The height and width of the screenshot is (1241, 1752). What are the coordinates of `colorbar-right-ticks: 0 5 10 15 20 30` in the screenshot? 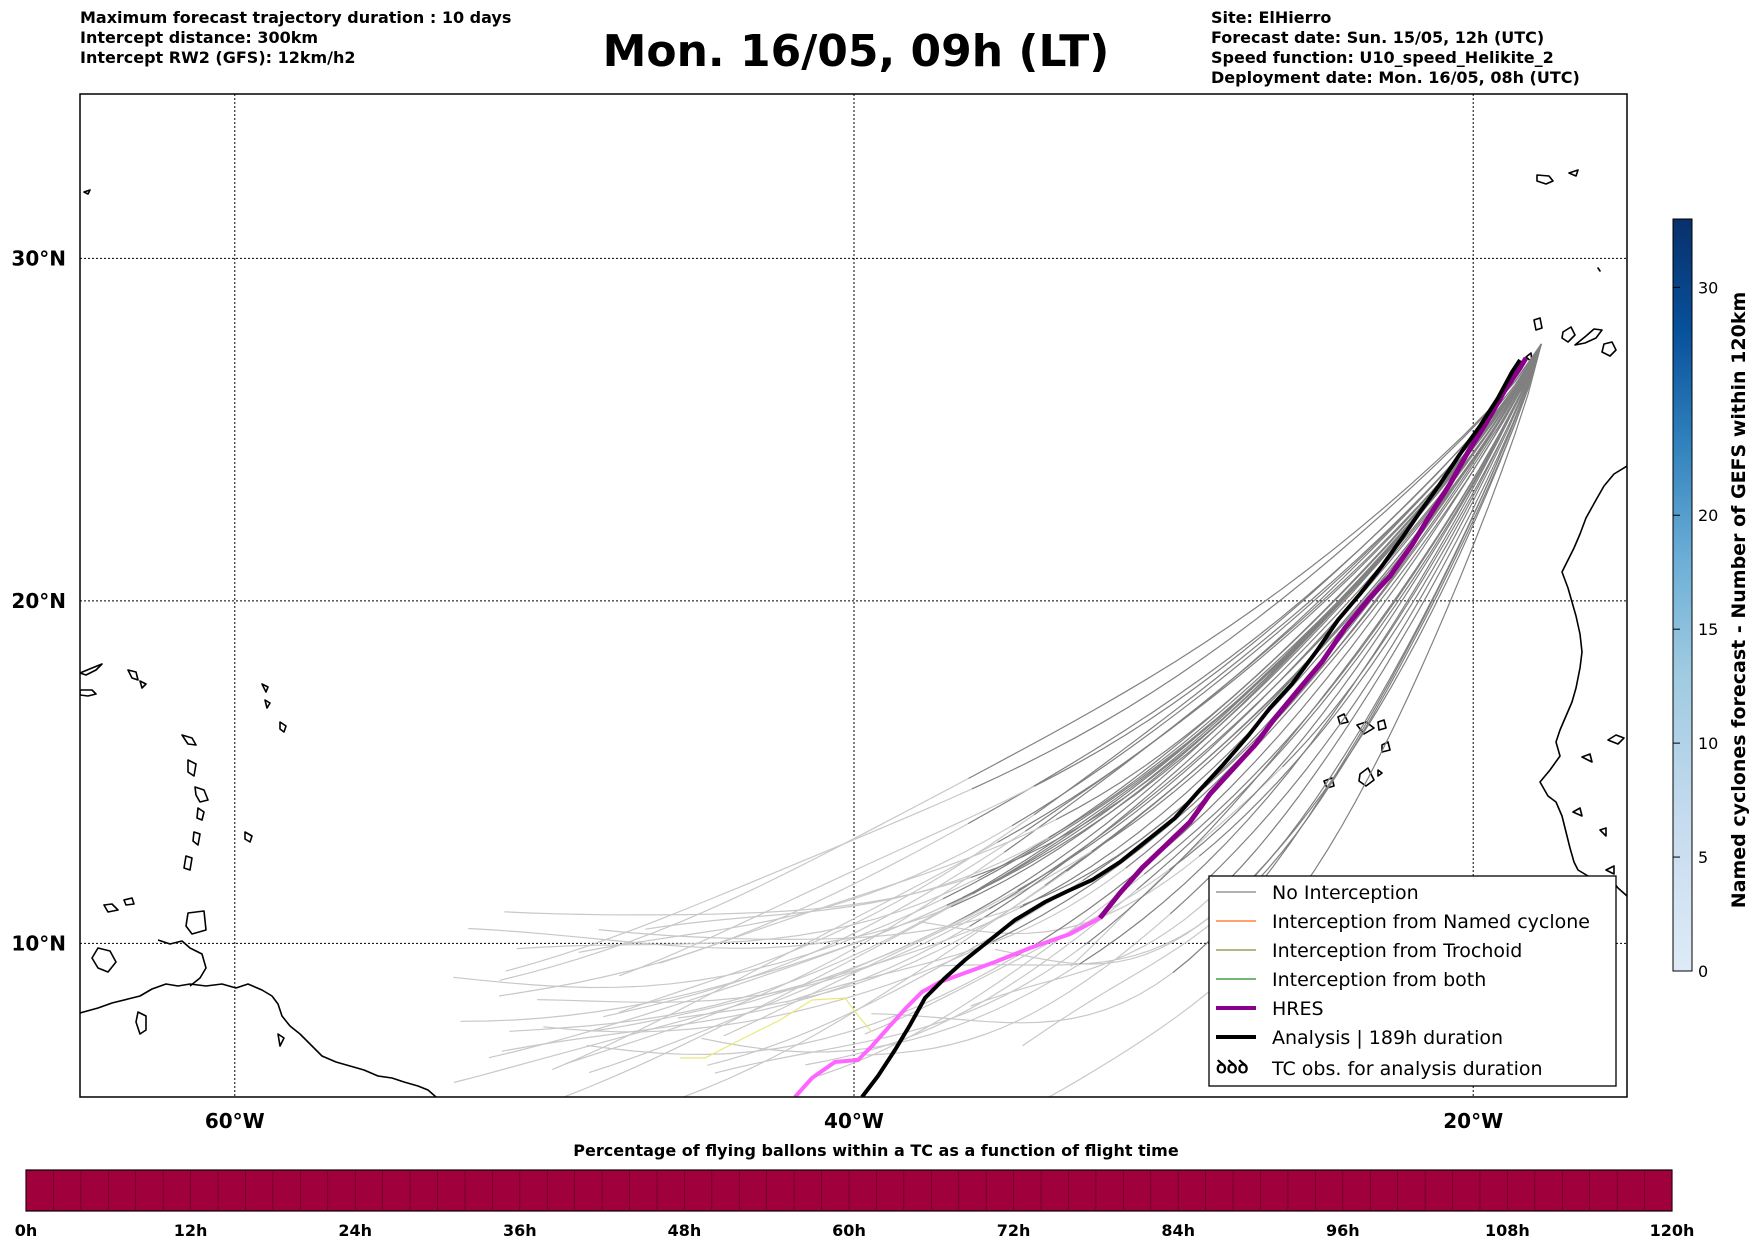 It's located at (1695, 629).